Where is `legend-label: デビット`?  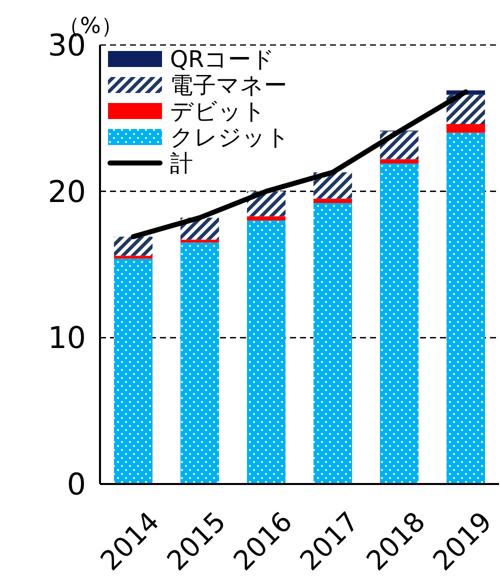 legend-label: デビット is located at coordinates (218, 112).